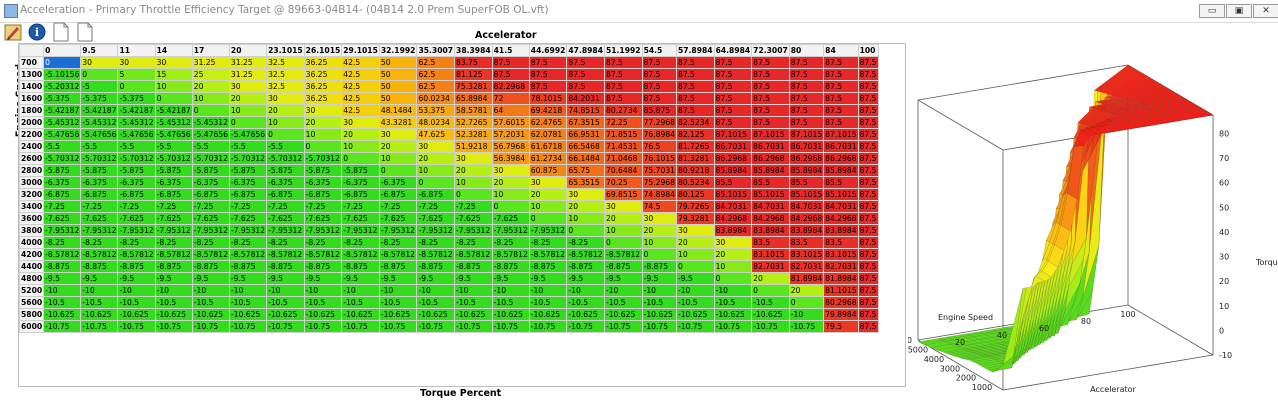  I want to click on table-cell: -5.45312, so click(210, 122).